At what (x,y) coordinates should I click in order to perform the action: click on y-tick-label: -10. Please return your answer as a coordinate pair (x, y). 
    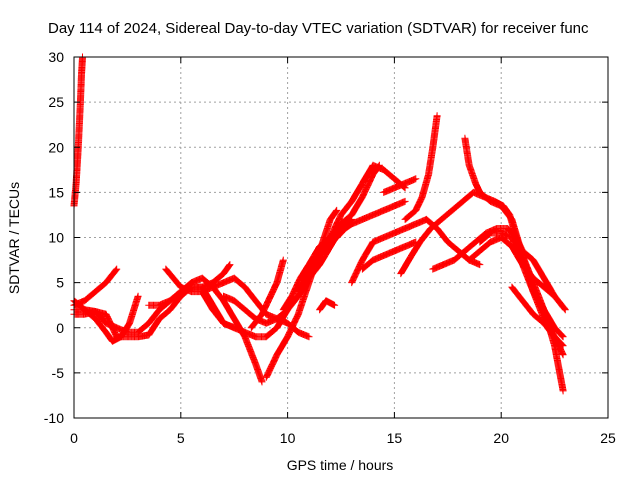
    Looking at the image, I should click on (54, 418).